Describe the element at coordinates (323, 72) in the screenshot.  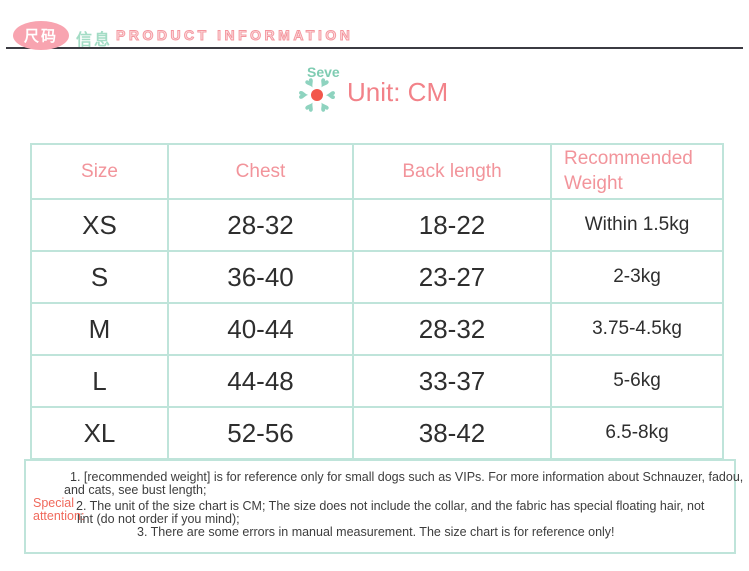
I see `brand-logo-text: Seve` at that location.